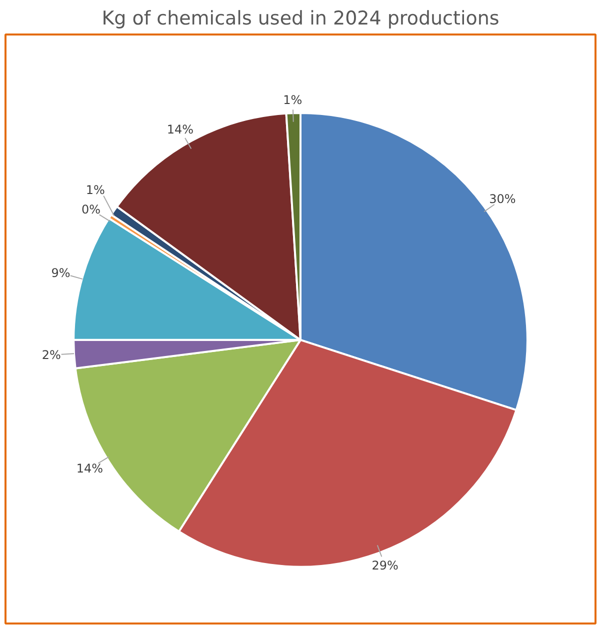  What do you see at coordinates (51, 355) in the screenshot?
I see `data-label: 2%` at bounding box center [51, 355].